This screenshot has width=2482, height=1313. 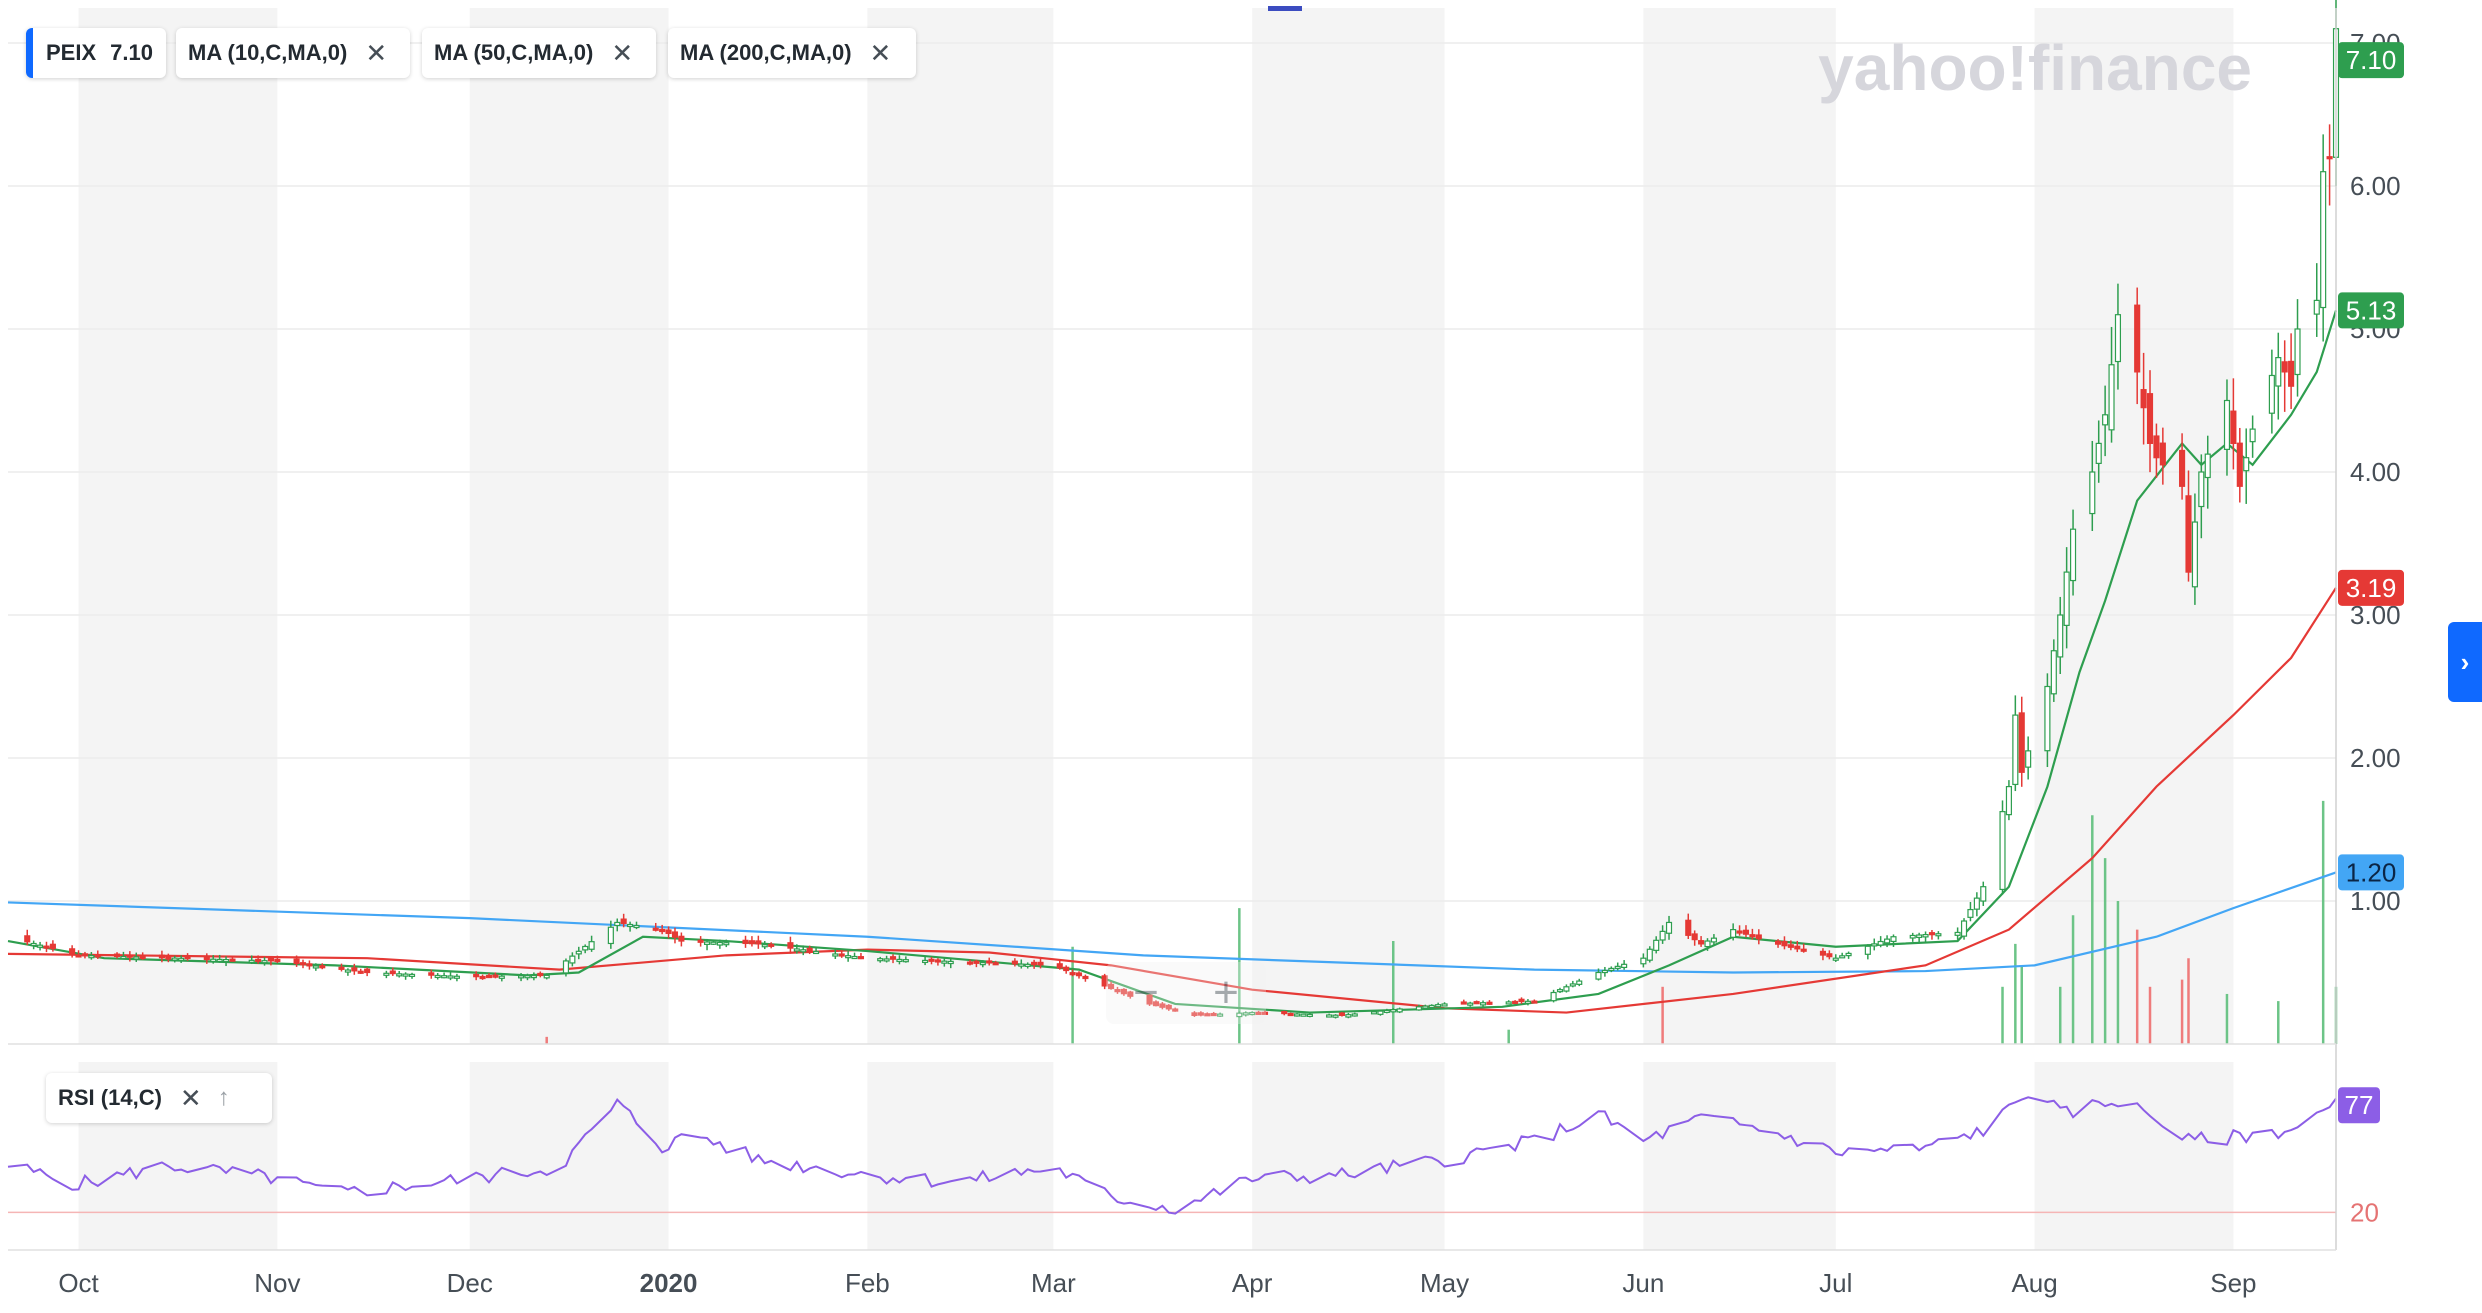 What do you see at coordinates (293, 53) in the screenshot?
I see `indicator-chip-ma10: MA (10,C,MA,0) ✕` at bounding box center [293, 53].